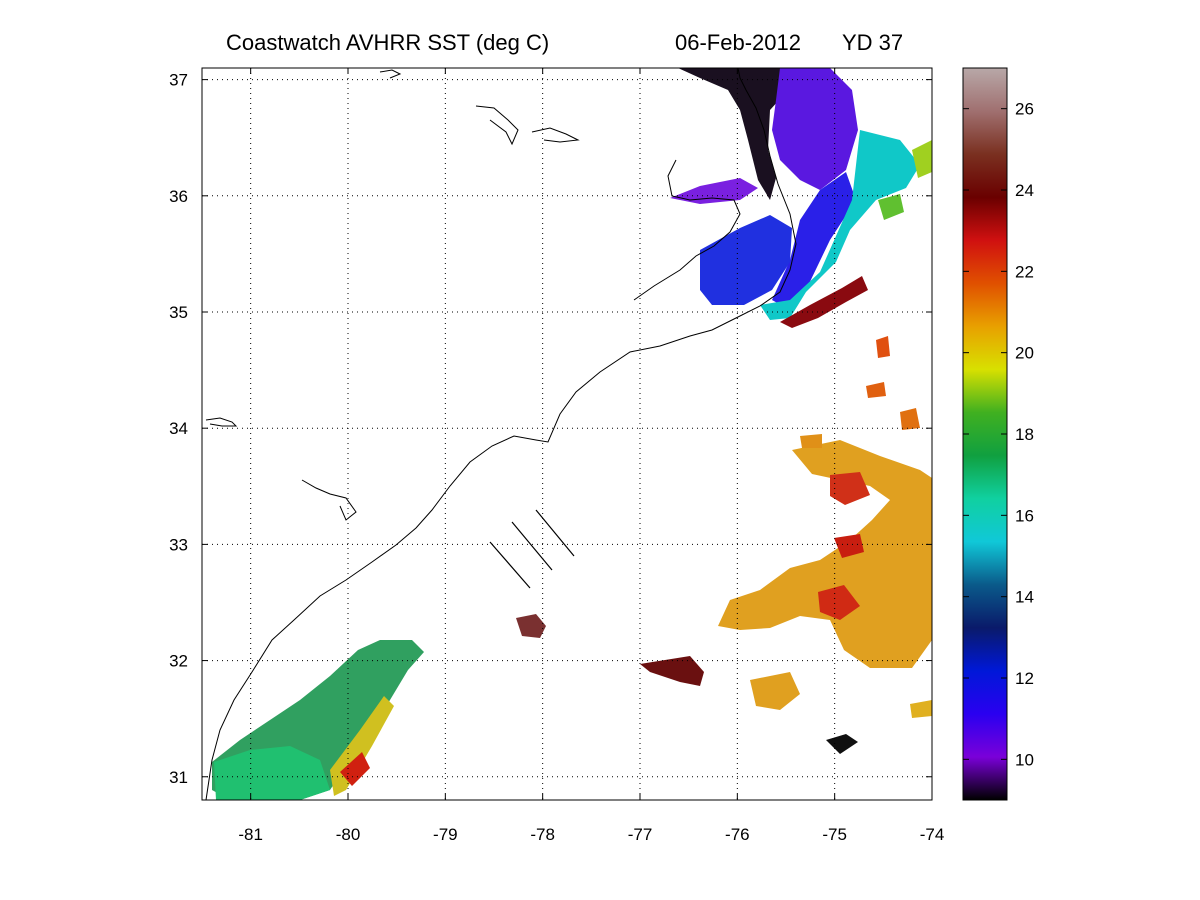 The width and height of the screenshot is (1200, 900). I want to click on colorbar-tick-label: 12, so click(1024, 678).